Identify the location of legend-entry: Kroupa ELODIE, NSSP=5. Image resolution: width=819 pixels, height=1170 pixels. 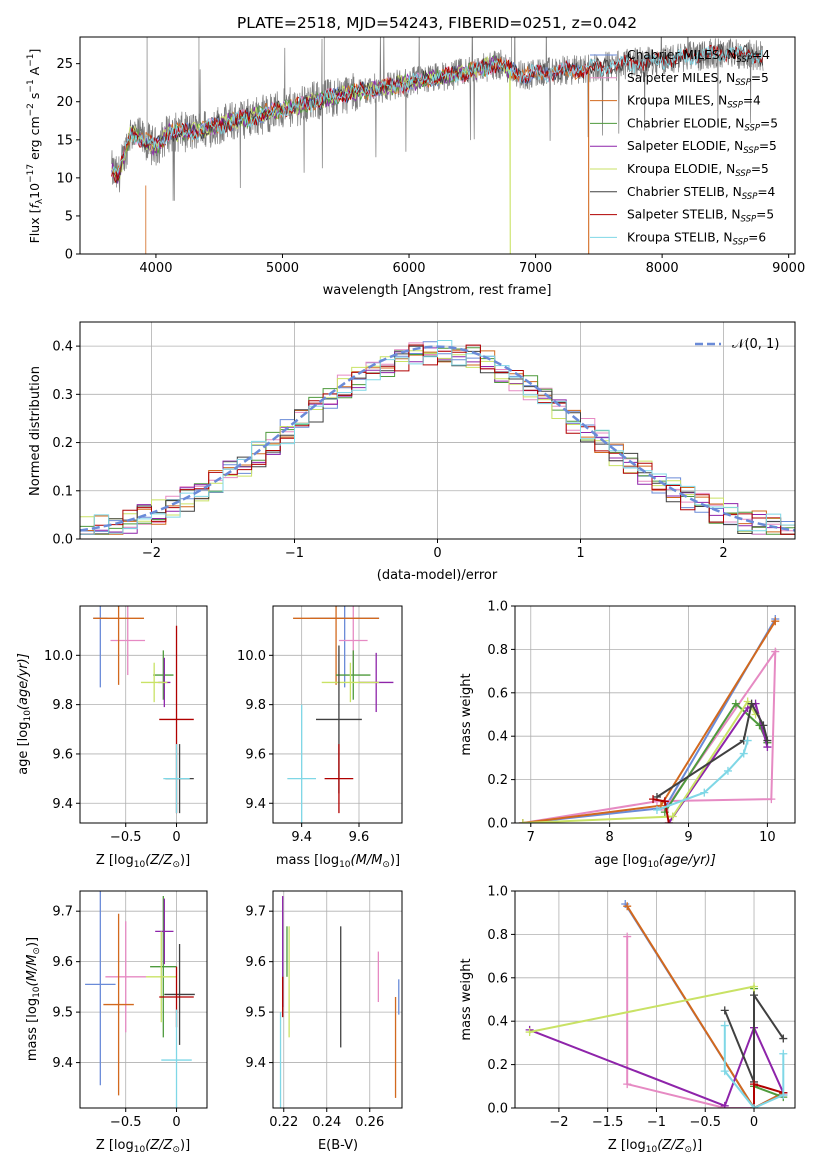
(698, 170).